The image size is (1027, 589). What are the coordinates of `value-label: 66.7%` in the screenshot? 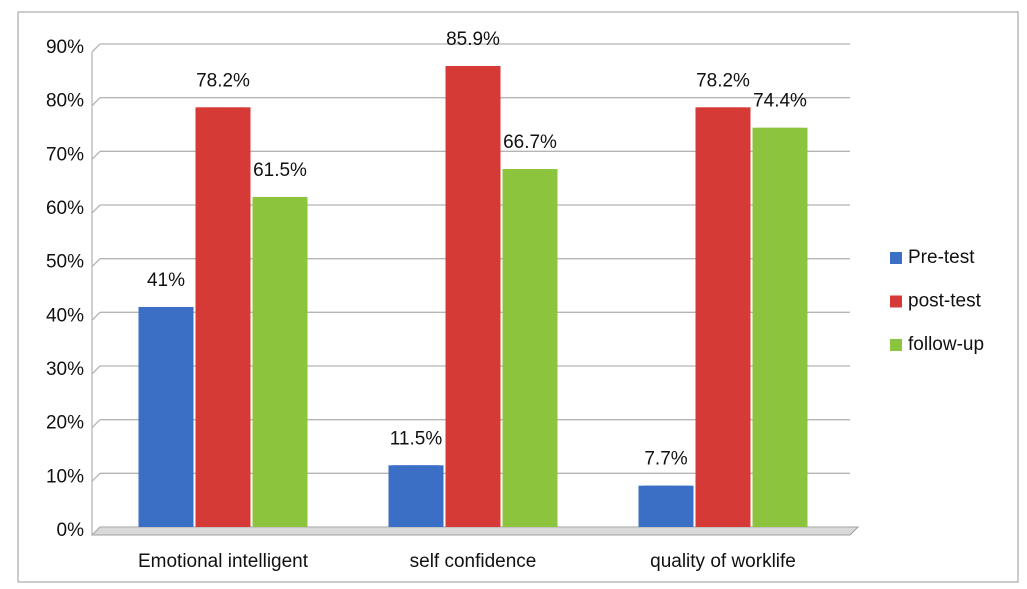 It's located at (530, 142).